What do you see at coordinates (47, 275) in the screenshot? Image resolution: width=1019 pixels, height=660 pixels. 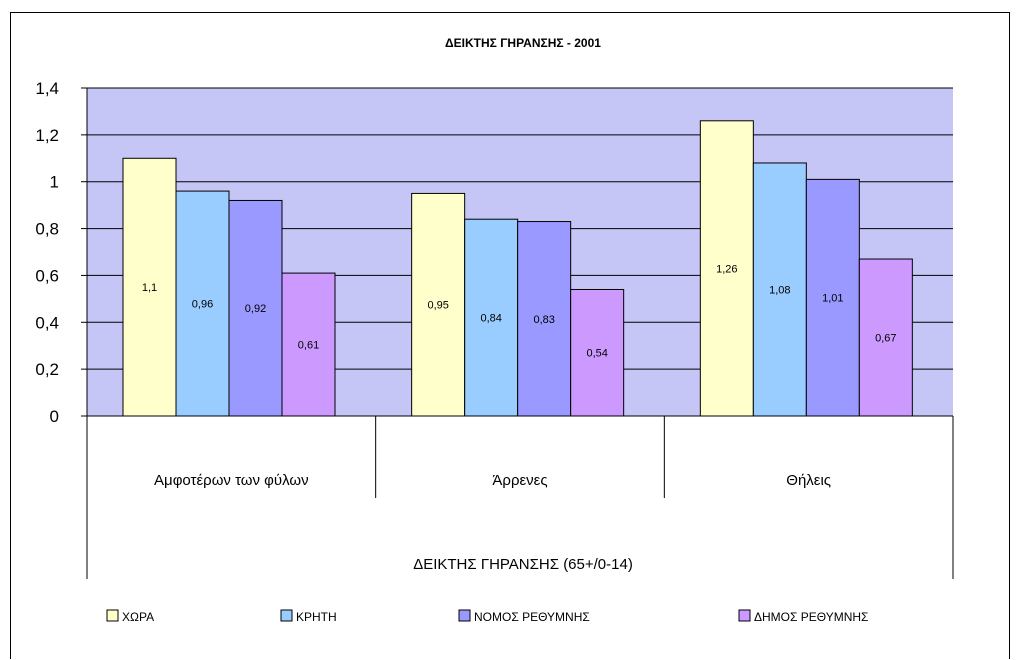 I see `y-tick-label: 0,6` at bounding box center [47, 275].